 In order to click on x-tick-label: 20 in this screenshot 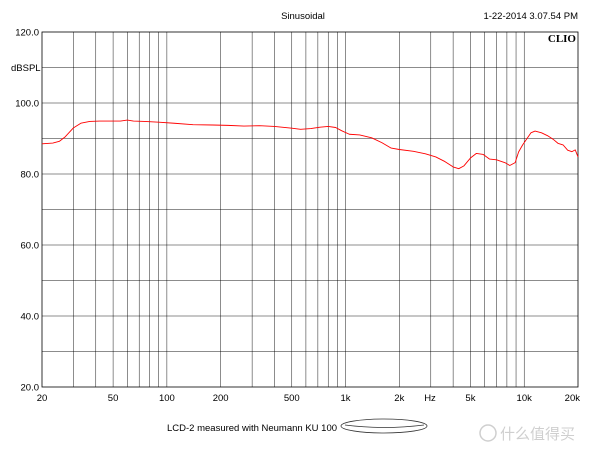, I will do `click(42, 398)`.